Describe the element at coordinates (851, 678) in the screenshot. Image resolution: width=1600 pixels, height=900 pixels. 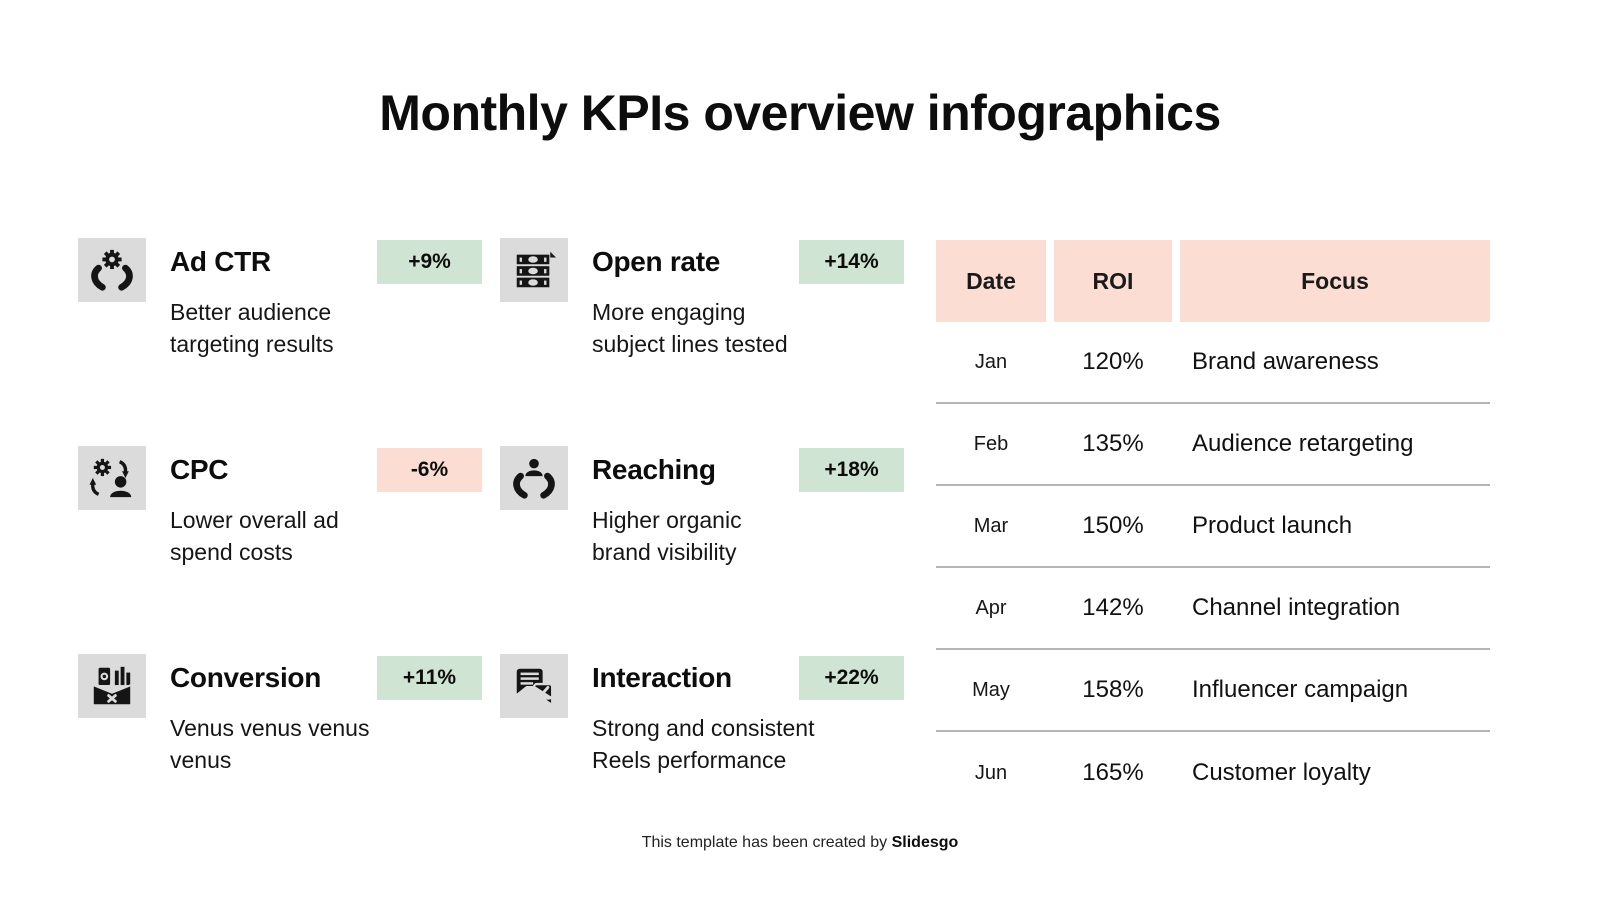
I see `kpi-delta-badge: +22%` at that location.